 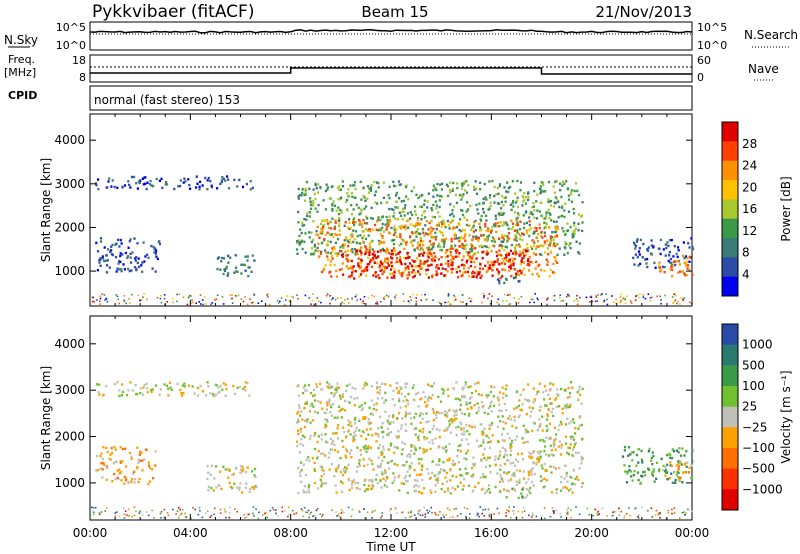 What do you see at coordinates (391, 36) in the screenshot?
I see `nsky-frame` at bounding box center [391, 36].